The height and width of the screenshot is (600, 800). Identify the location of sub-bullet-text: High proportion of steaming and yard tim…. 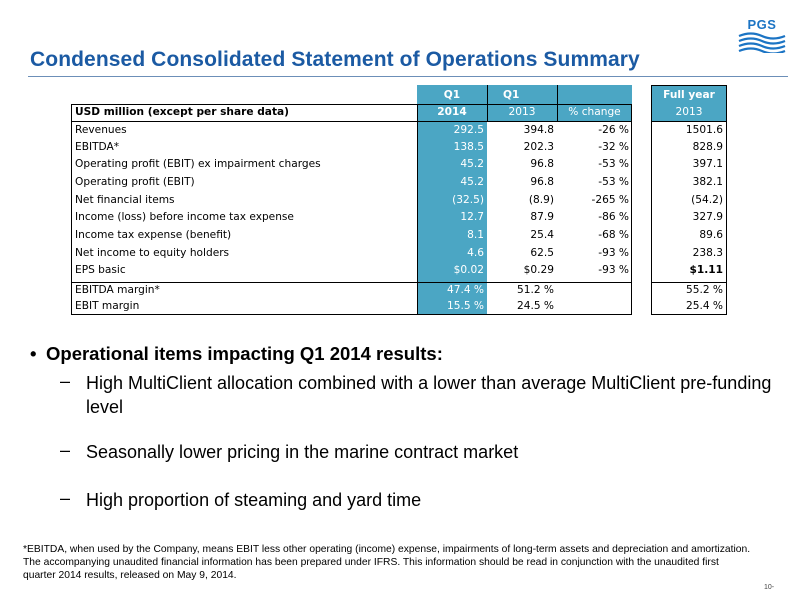
(254, 500).